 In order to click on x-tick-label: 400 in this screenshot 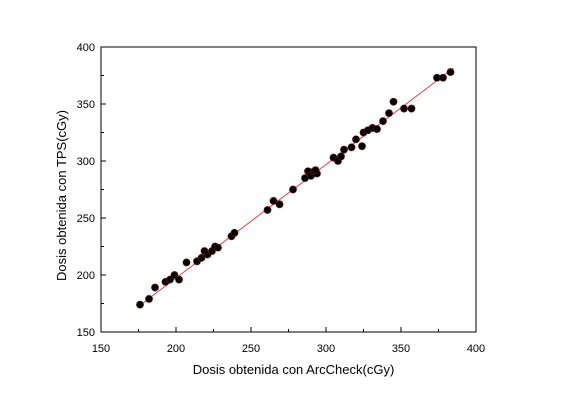, I will do `click(476, 349)`.